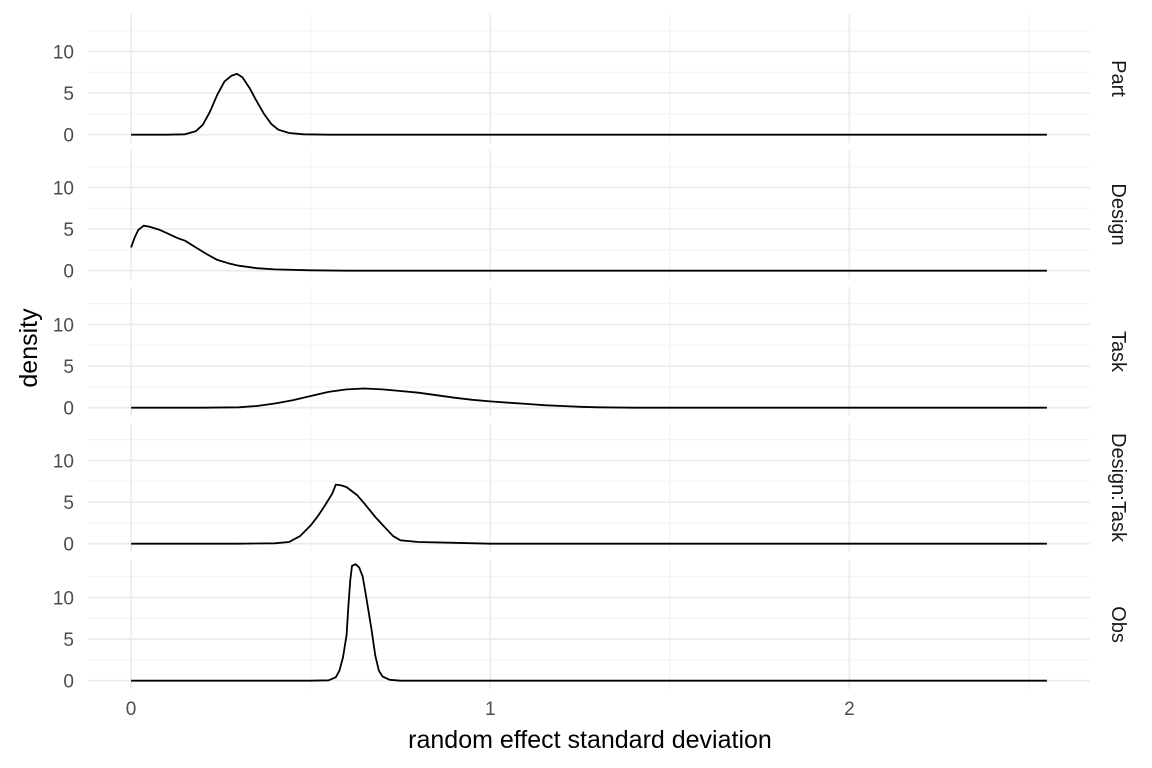 The height and width of the screenshot is (768, 1152). I want to click on density-line-design-task, so click(589, 514).